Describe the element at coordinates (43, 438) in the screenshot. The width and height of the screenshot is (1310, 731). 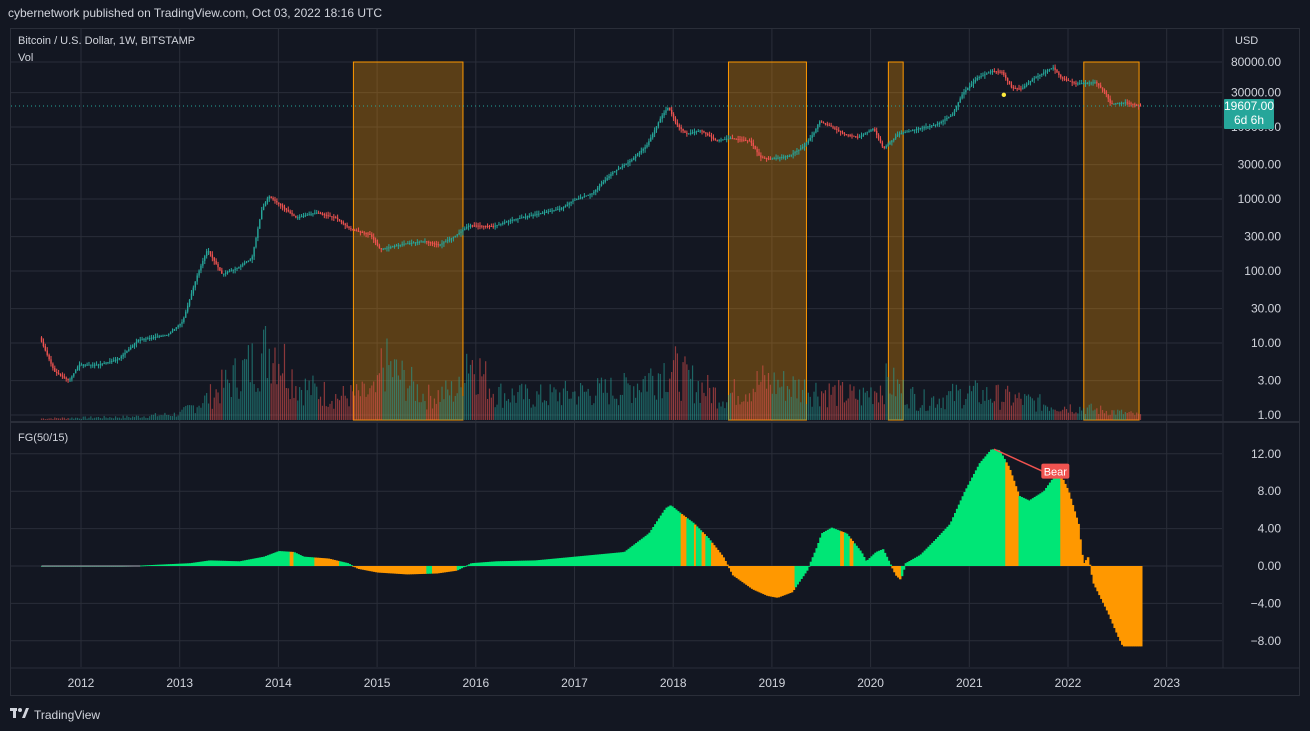
I see `indicator-title: FG(50/15)` at that location.